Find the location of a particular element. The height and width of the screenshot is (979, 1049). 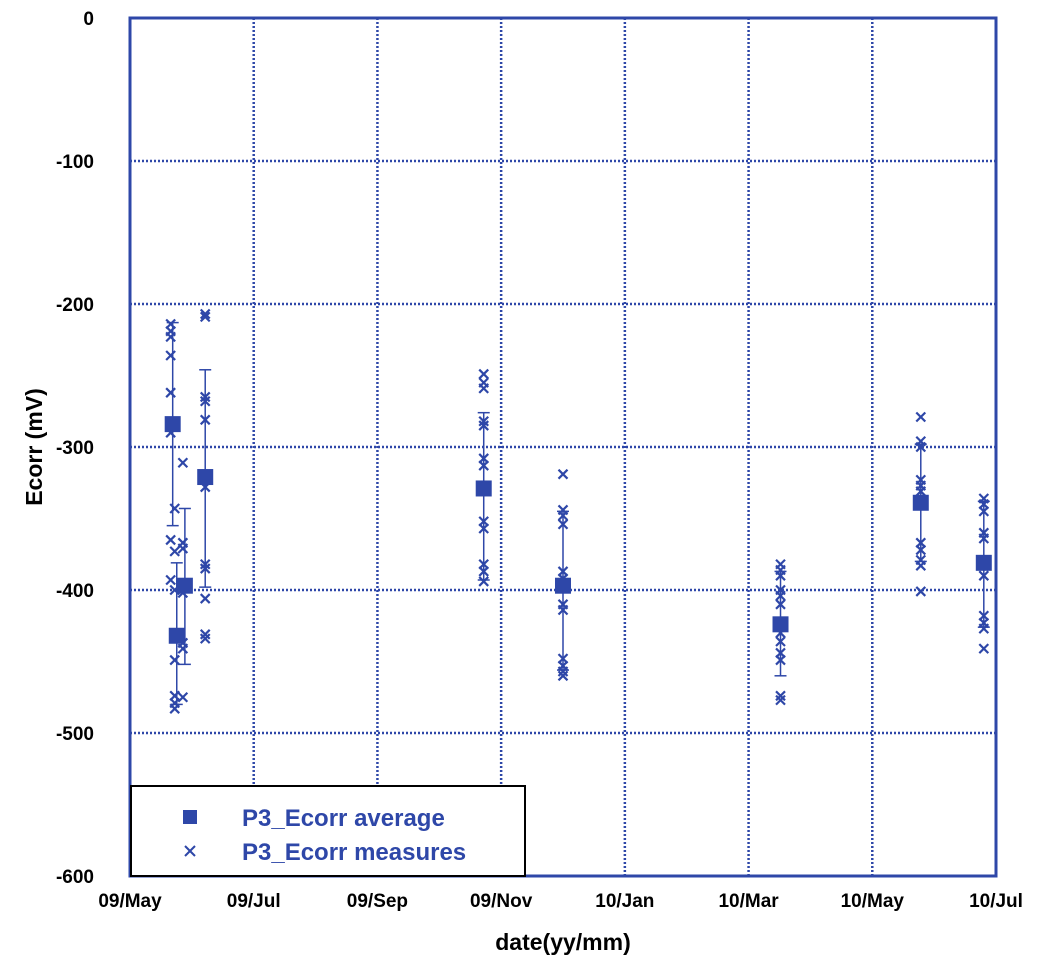

y-tick-label: -200 is located at coordinates (75, 305).